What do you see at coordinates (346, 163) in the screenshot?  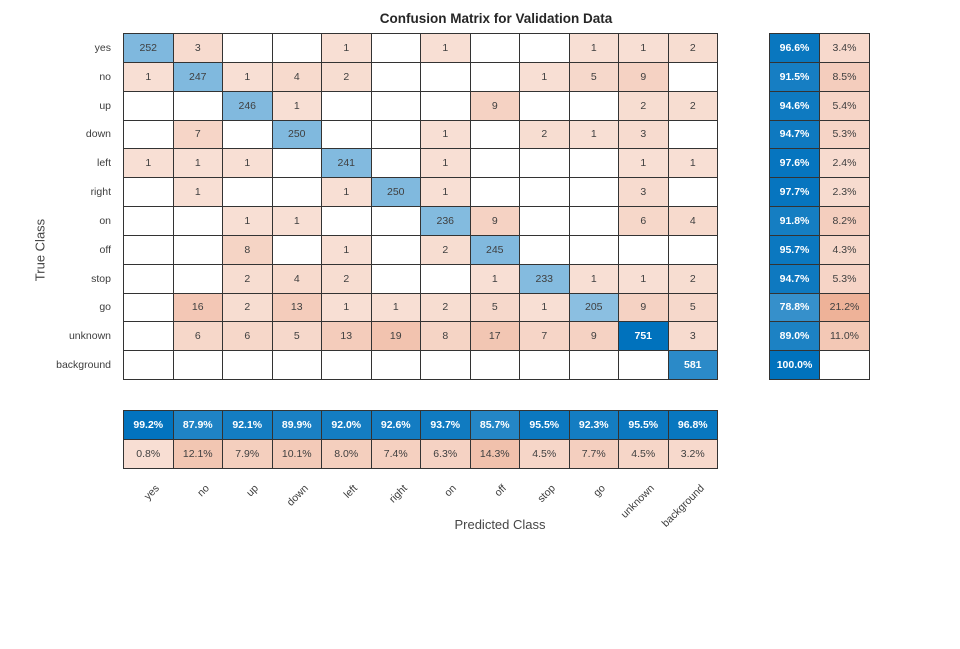 I see `matrix-cell-diagonal: 241` at bounding box center [346, 163].